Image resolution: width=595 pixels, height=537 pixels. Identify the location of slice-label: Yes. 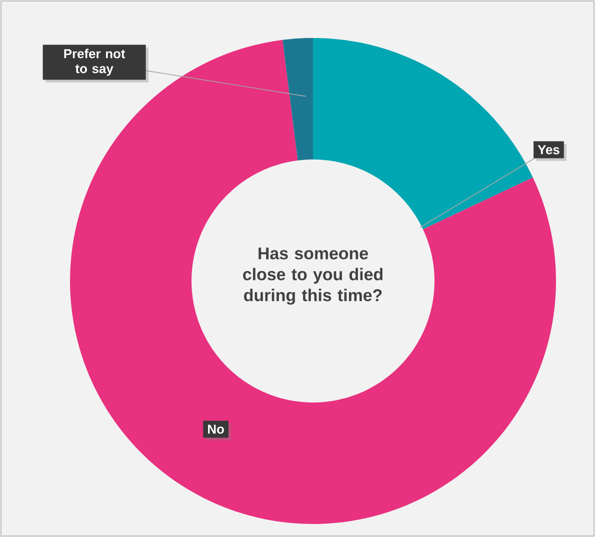
(549, 149).